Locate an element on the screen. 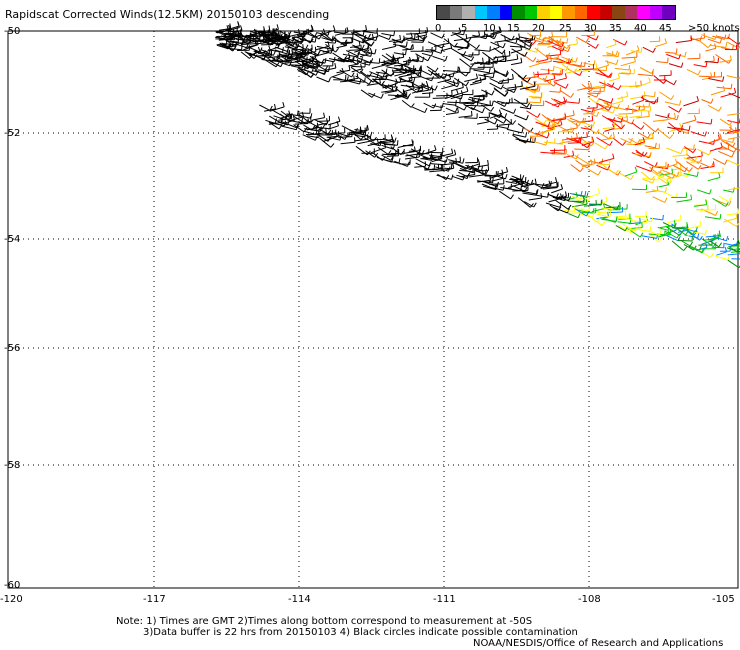 Image resolution: width=740 pixels, height=650 pixels. legend-label: 0 is located at coordinates (438, 28).